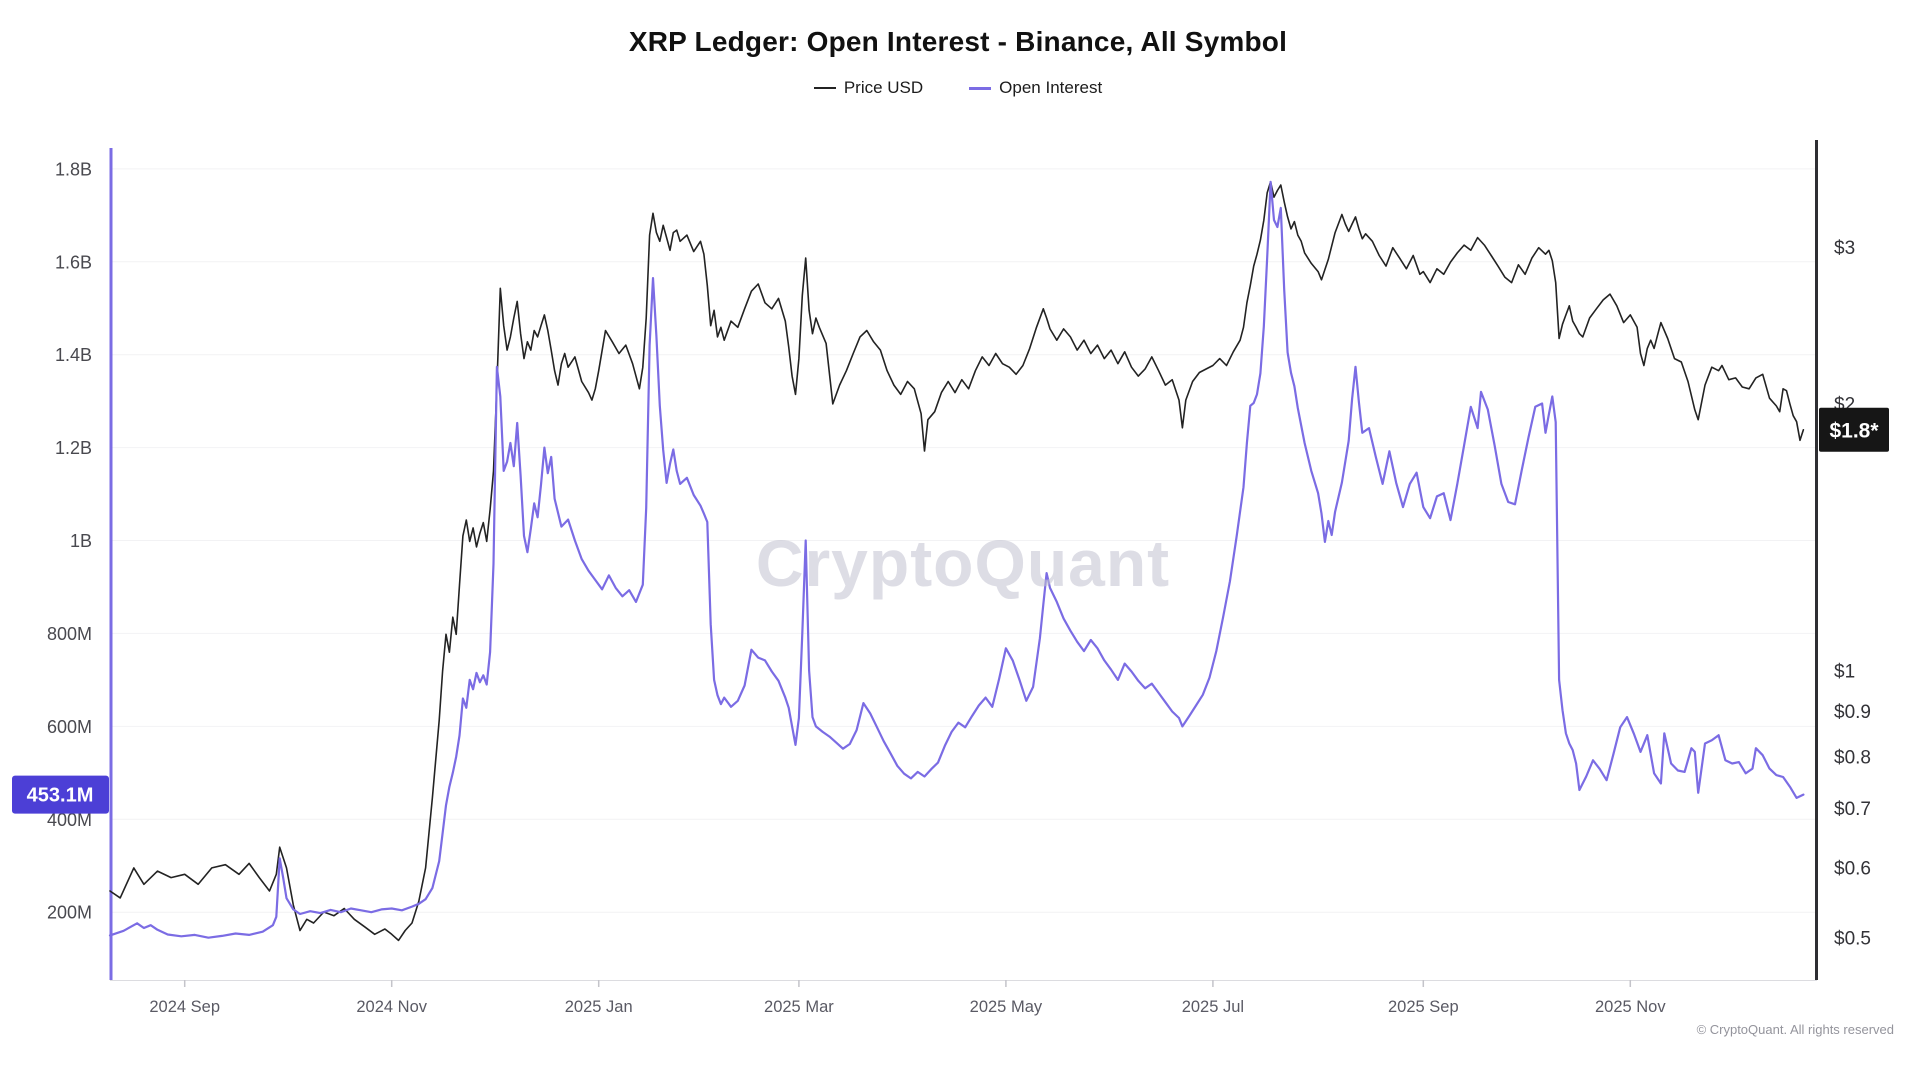 The image size is (1916, 1078). What do you see at coordinates (69, 820) in the screenshot?
I see `y-left-tick-label: 400M` at bounding box center [69, 820].